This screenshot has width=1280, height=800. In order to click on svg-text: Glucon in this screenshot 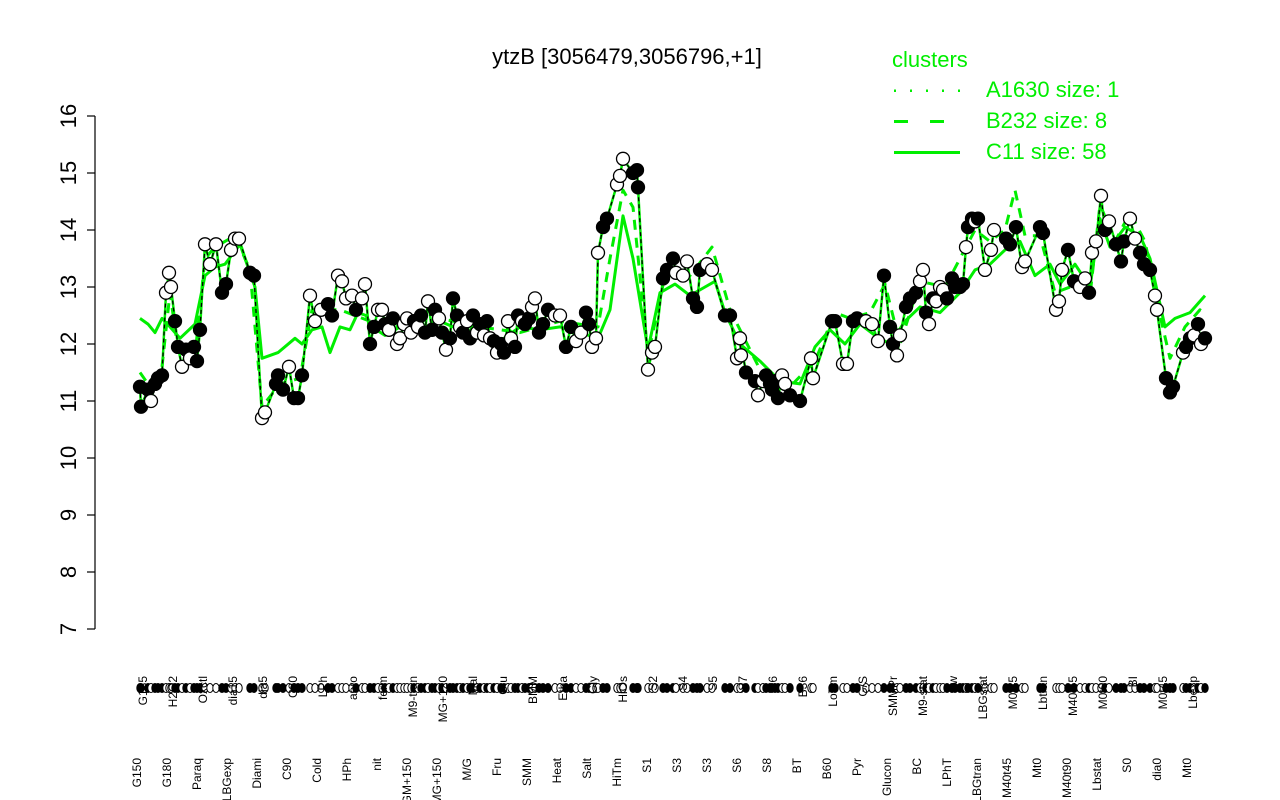, I will do `click(887, 777)`.